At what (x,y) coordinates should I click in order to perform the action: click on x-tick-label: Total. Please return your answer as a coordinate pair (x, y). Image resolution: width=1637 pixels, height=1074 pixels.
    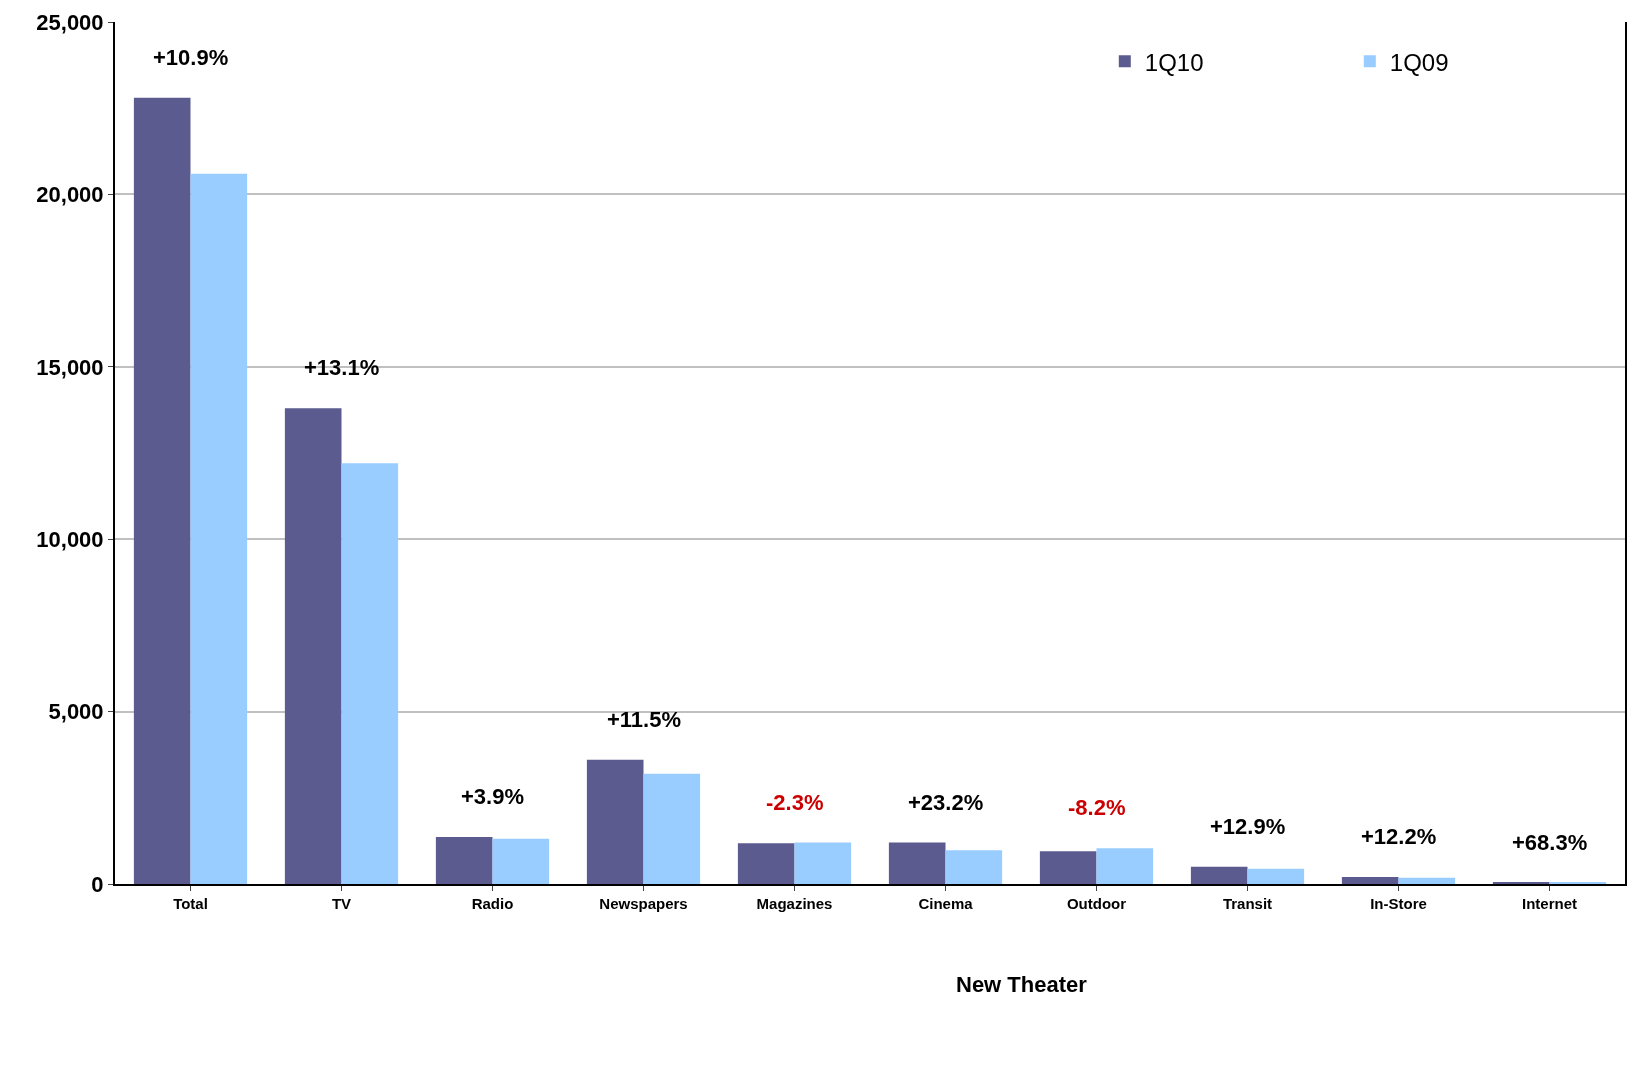
    Looking at the image, I should click on (190, 903).